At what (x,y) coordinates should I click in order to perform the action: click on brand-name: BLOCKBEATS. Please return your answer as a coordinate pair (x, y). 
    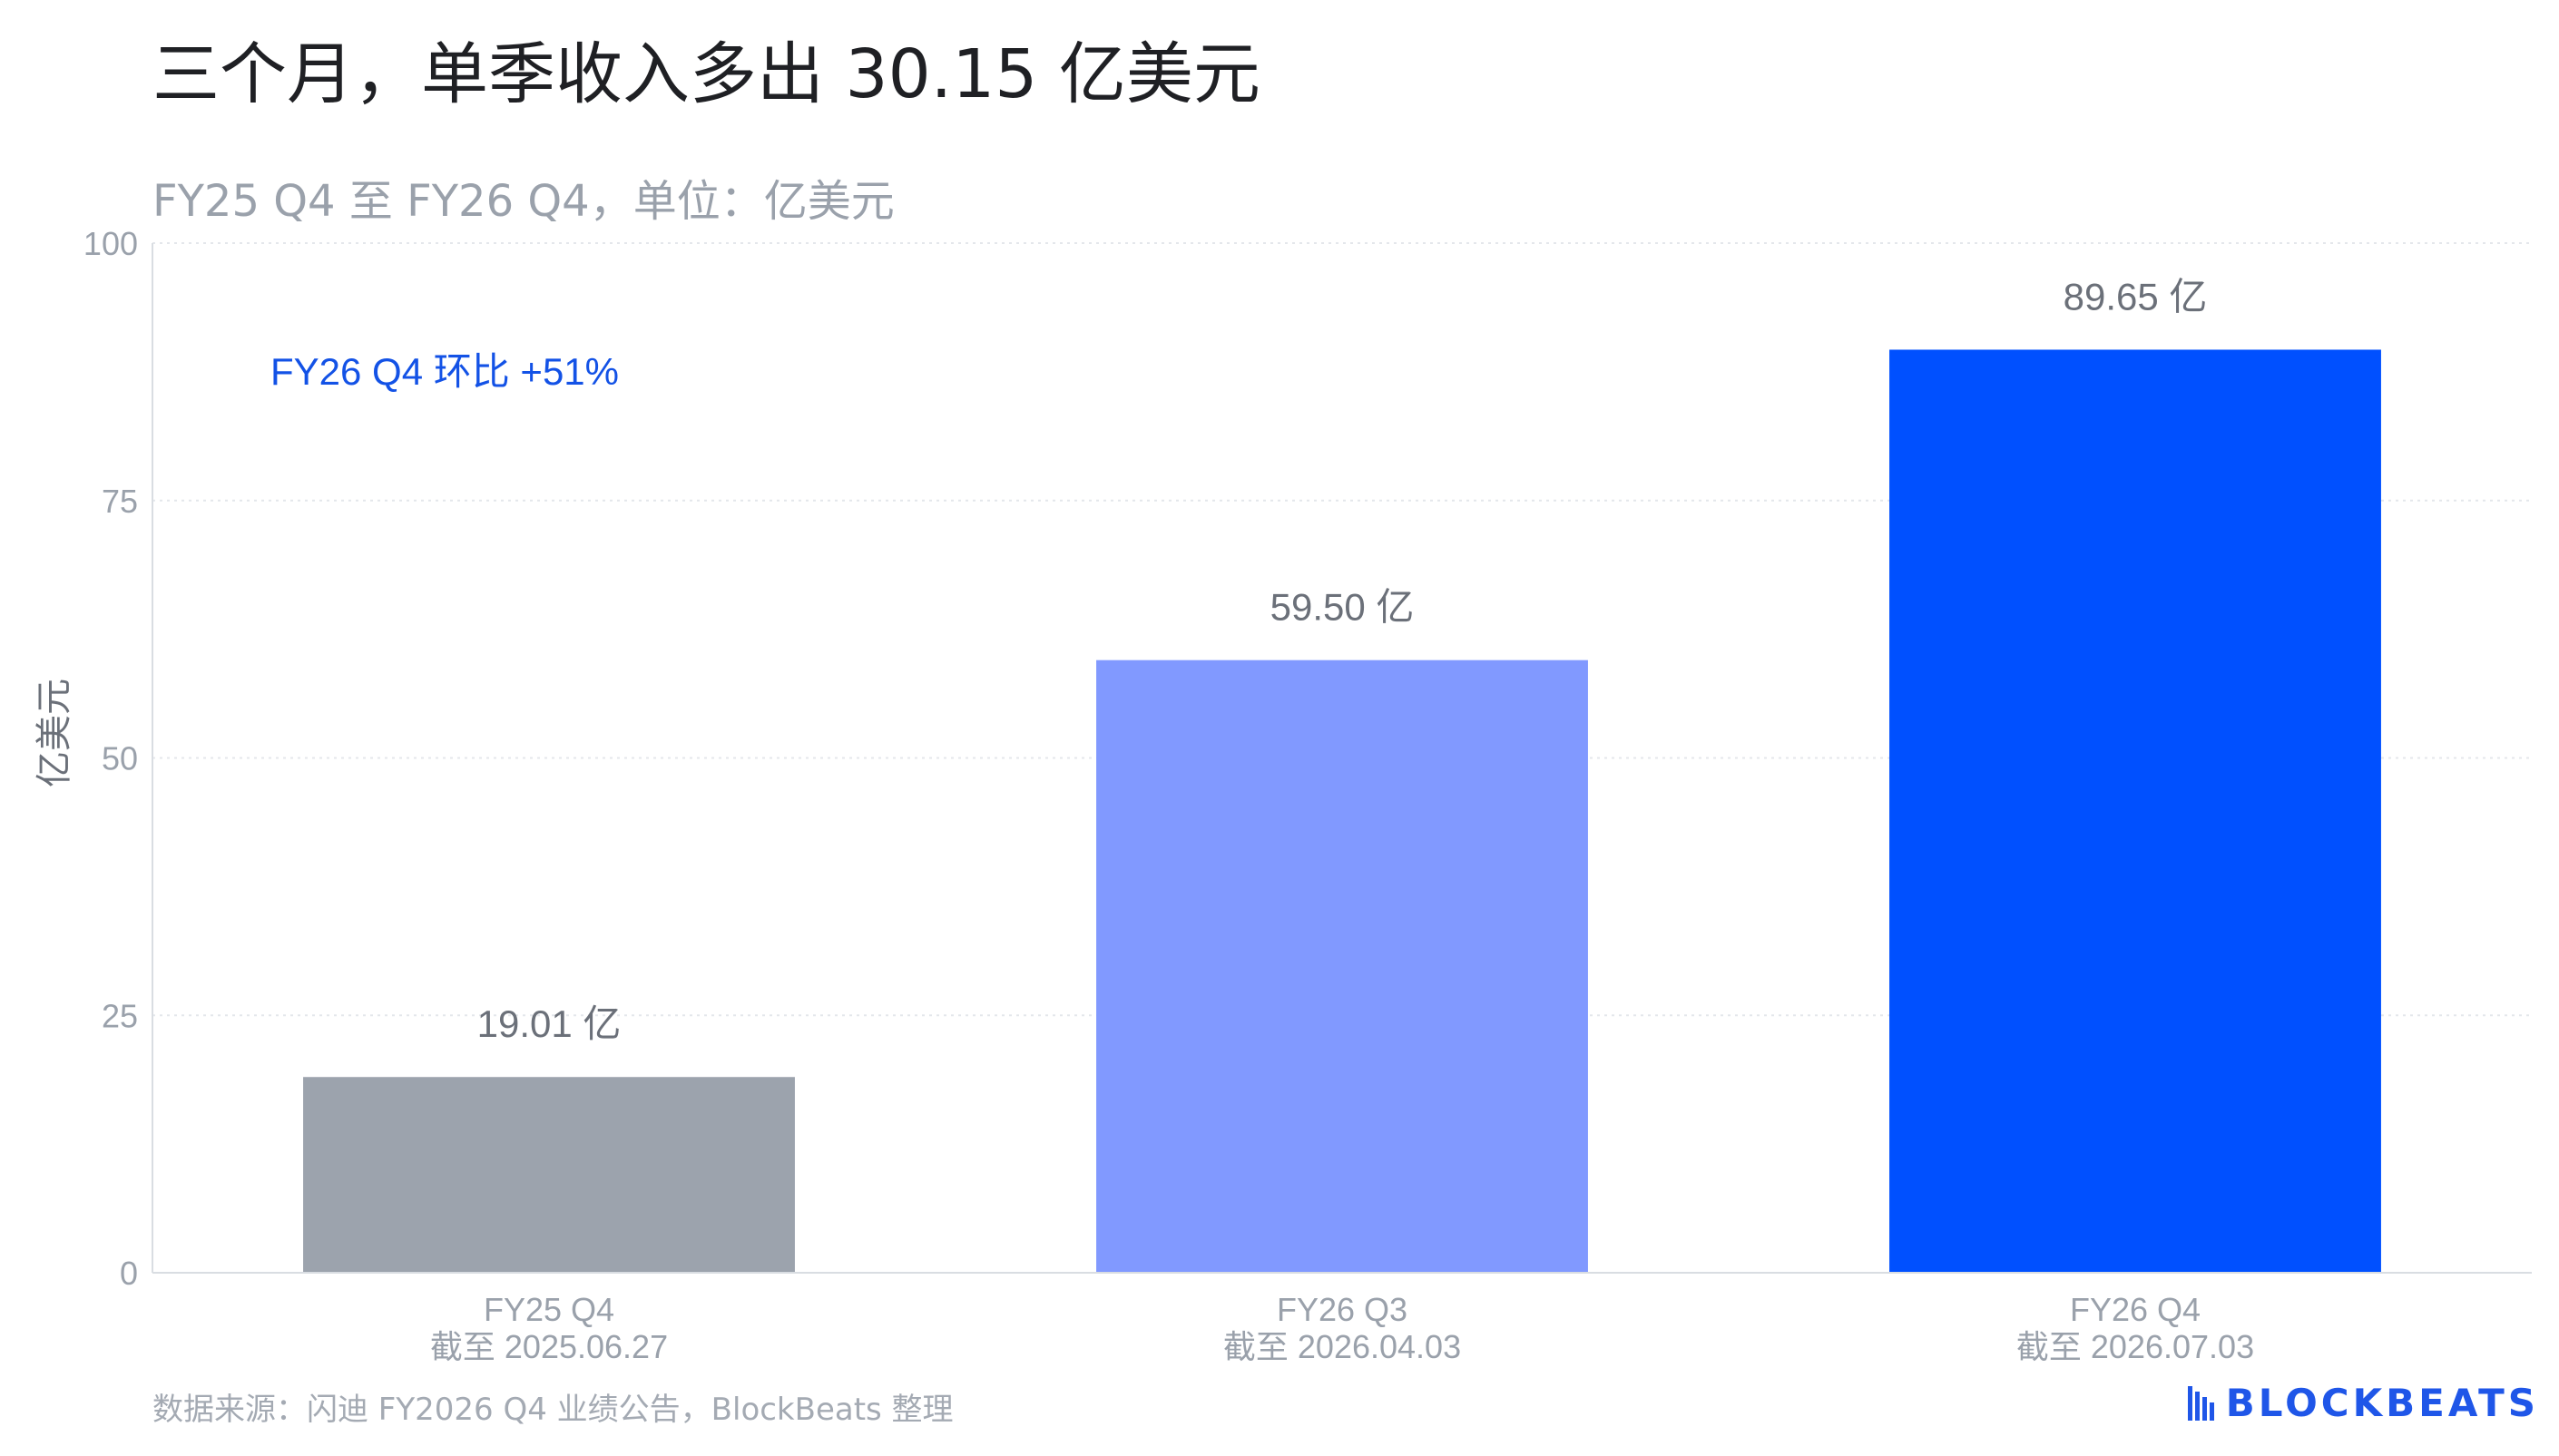
    Looking at the image, I should click on (2382, 1403).